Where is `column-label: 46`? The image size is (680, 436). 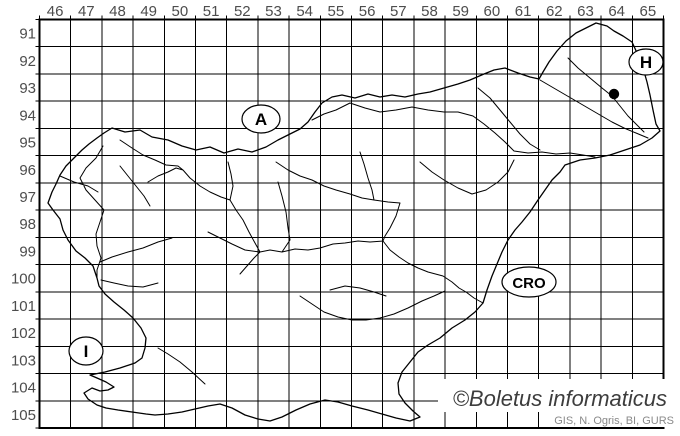 column-label: 46 is located at coordinates (55, 11).